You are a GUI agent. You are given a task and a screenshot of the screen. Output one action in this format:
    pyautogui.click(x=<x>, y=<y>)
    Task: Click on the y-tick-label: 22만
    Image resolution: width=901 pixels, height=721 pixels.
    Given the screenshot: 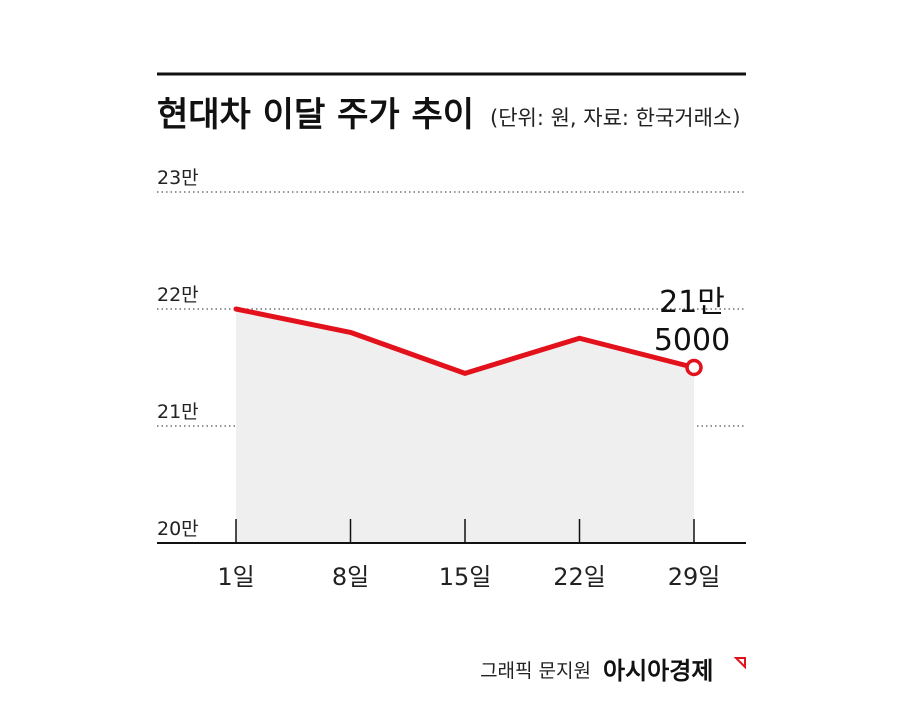 What is the action you would take?
    pyautogui.click(x=178, y=295)
    